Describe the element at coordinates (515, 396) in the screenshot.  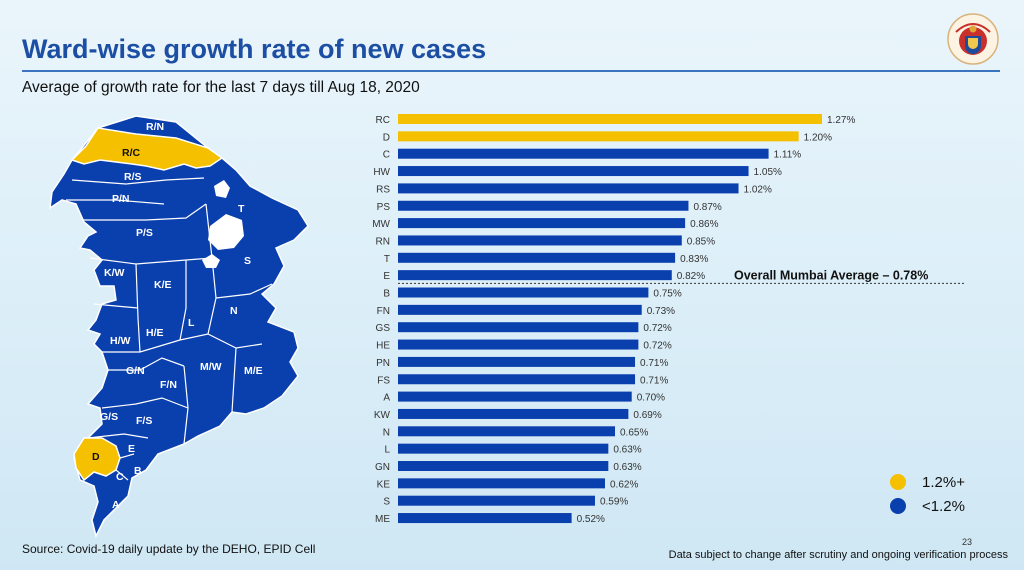
I see `bar-a` at that location.